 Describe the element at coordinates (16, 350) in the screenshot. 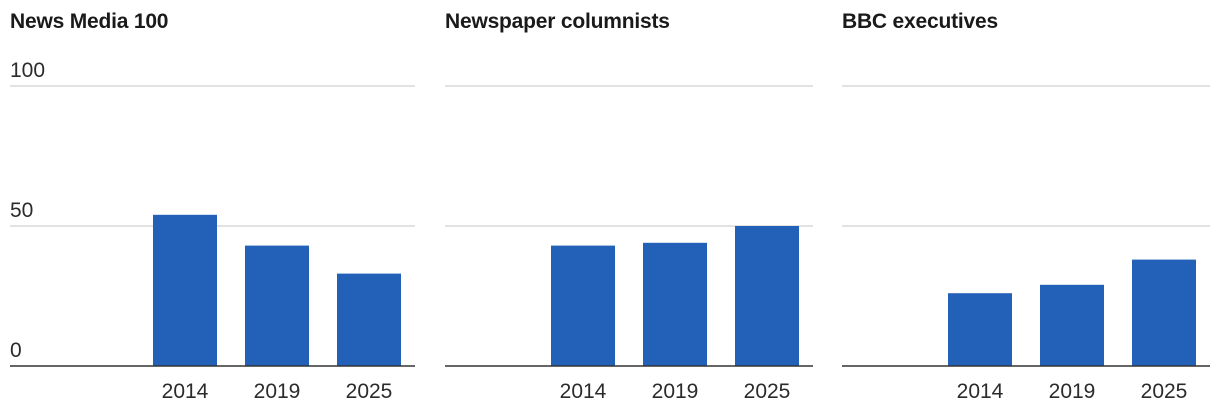

I see `y-tick-label: 0` at that location.